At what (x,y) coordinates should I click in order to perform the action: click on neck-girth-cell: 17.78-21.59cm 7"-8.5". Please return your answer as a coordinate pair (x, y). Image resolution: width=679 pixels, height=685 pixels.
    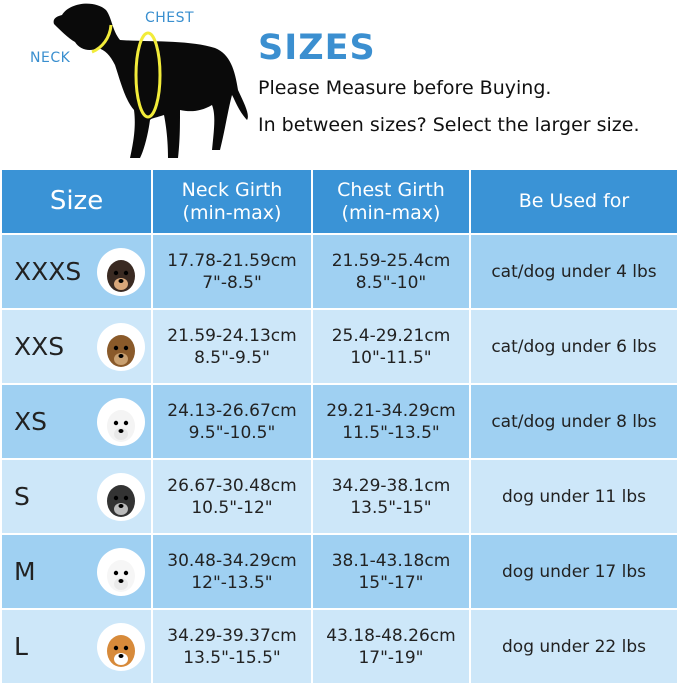
    Looking at the image, I should click on (232, 271).